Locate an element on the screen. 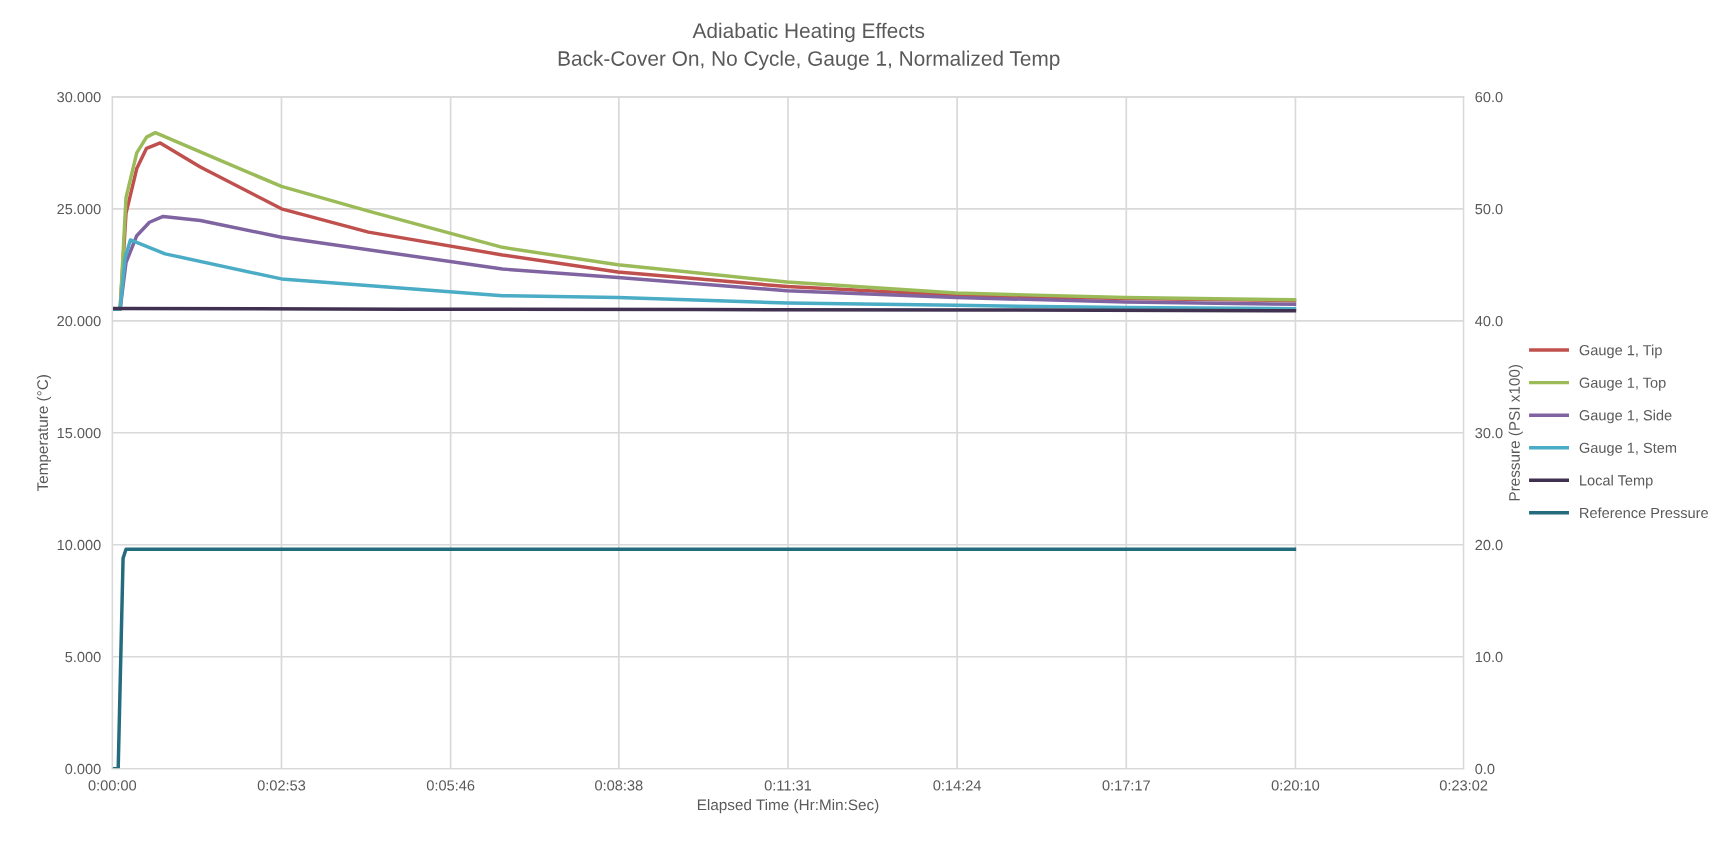 This screenshot has width=1728, height=842. x-tick-label: 0:05:46 is located at coordinates (450, 785).